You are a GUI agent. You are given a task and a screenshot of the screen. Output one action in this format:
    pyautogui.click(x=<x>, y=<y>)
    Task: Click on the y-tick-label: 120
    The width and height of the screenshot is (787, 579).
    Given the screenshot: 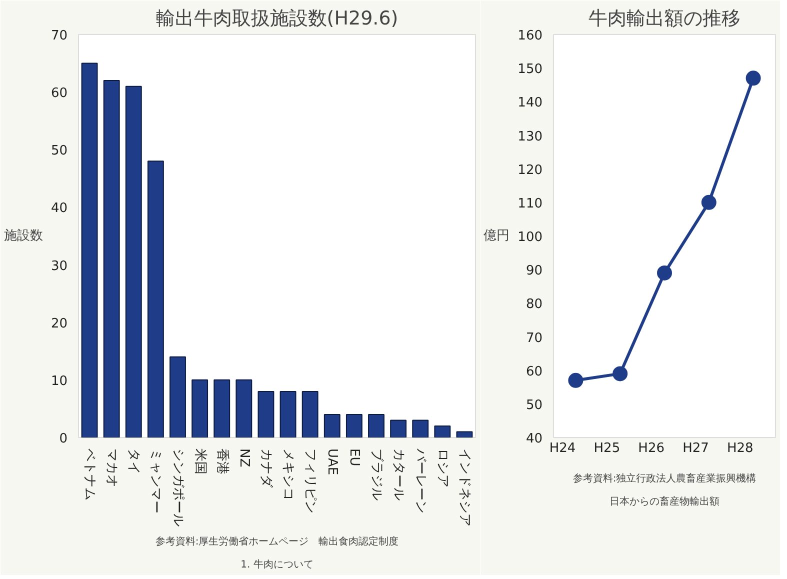 What is the action you would take?
    pyautogui.click(x=530, y=170)
    